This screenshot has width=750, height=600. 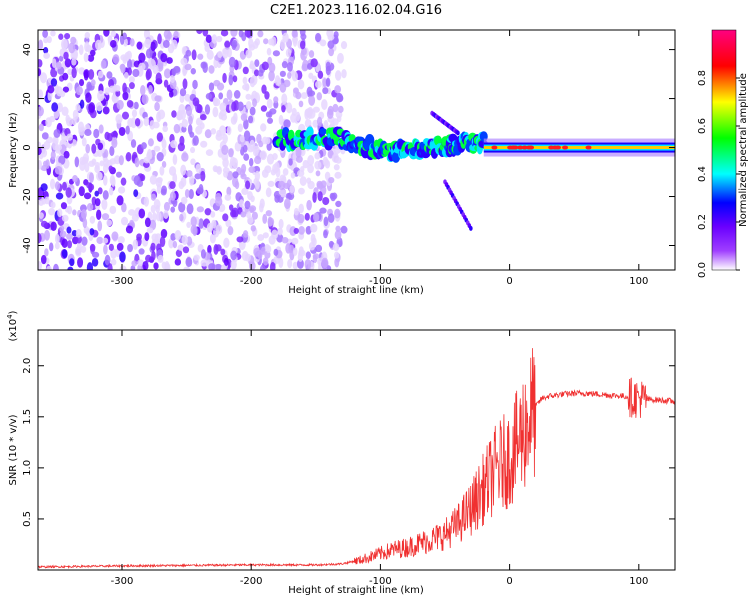 I want to click on snr-xlabel: Height of straight line (km), so click(x=356, y=590).